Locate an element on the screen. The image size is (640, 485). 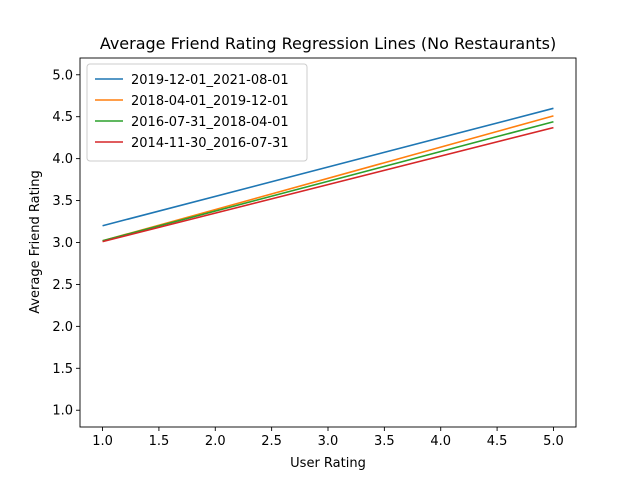
legend-label: 2018-04-01_2019-12-01 is located at coordinates (210, 101).